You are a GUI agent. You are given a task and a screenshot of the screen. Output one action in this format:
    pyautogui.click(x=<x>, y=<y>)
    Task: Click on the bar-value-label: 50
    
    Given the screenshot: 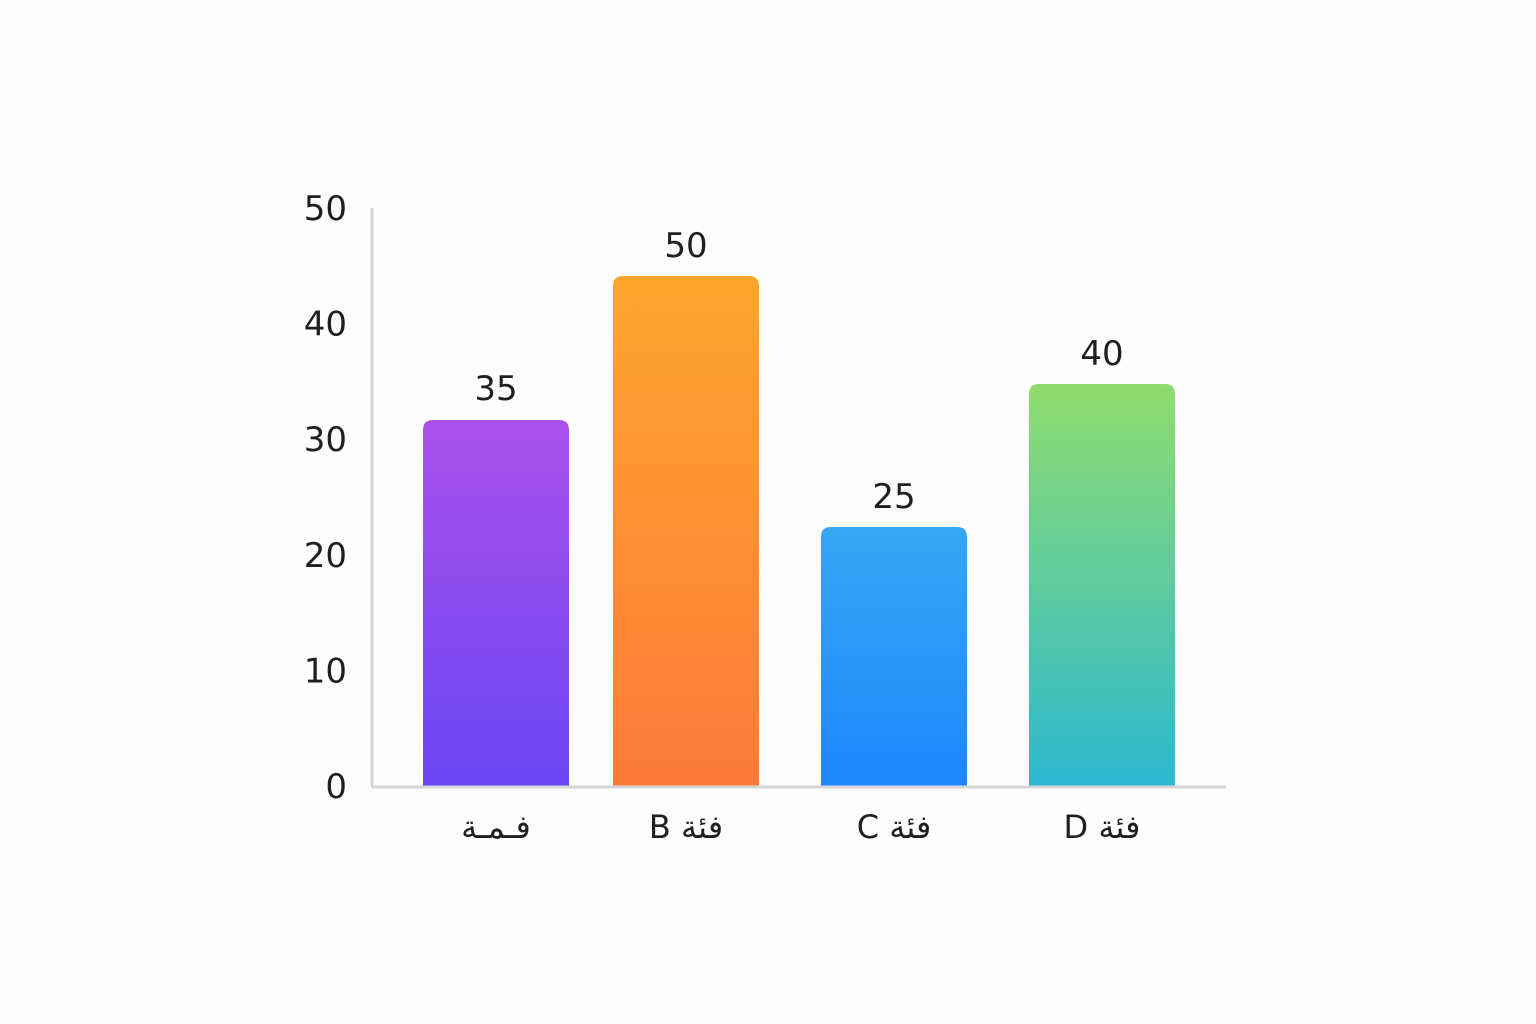 What is the action you would take?
    pyautogui.click(x=685, y=246)
    